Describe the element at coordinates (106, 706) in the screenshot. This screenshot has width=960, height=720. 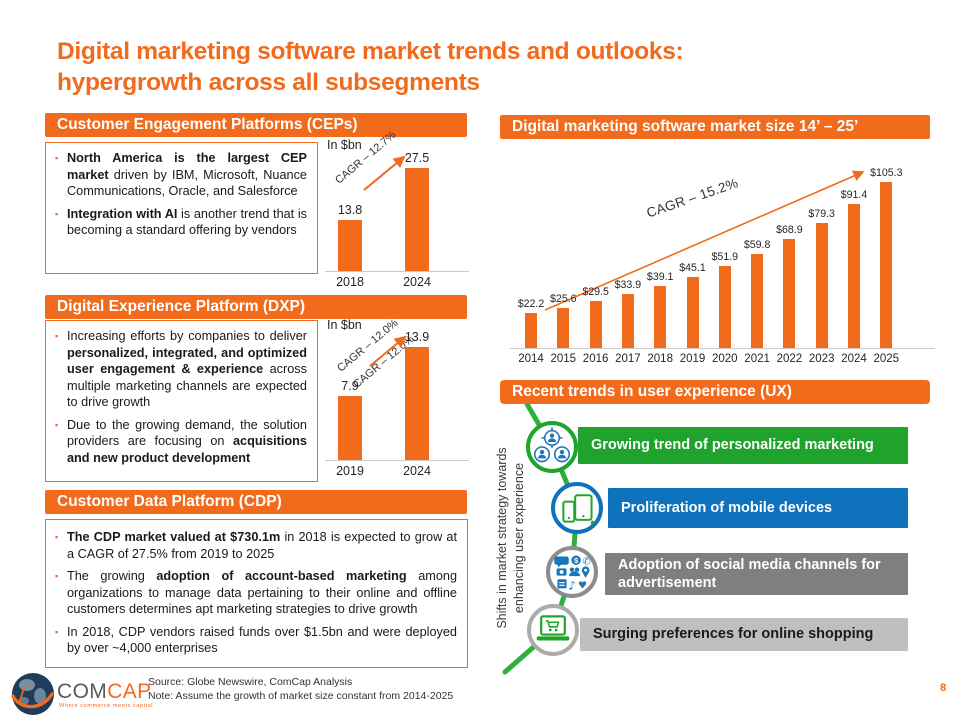
I see `comcap-logo-tagline: Where commerce meets capital` at that location.